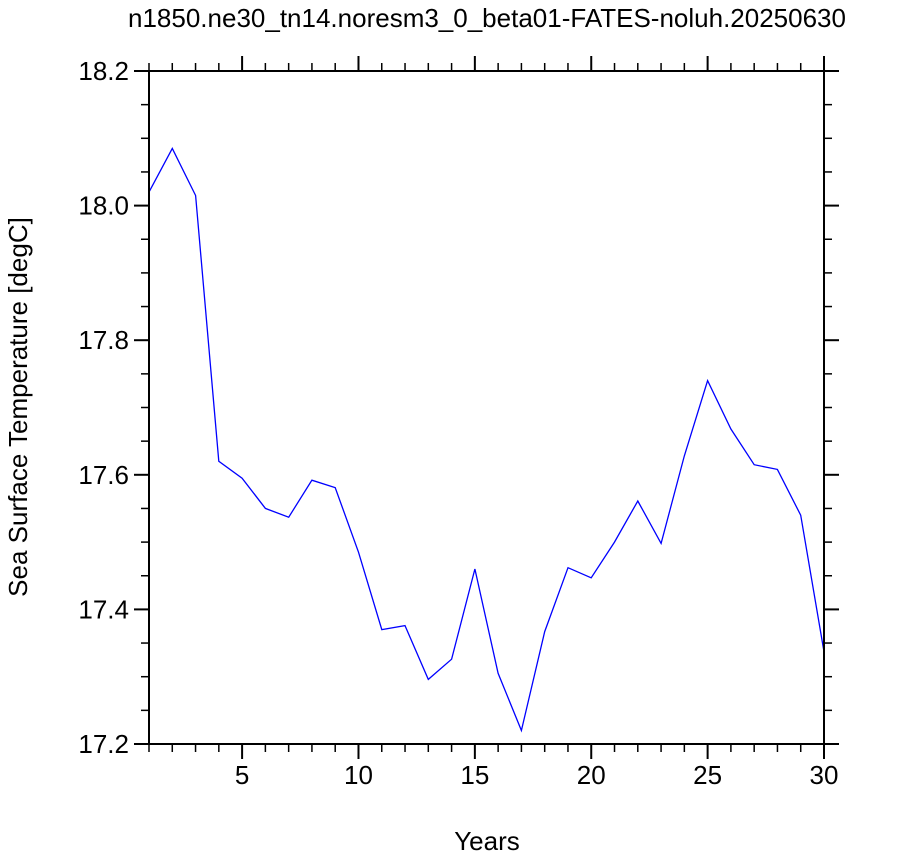  What do you see at coordinates (487, 841) in the screenshot?
I see `x-axis-label: Years` at bounding box center [487, 841].